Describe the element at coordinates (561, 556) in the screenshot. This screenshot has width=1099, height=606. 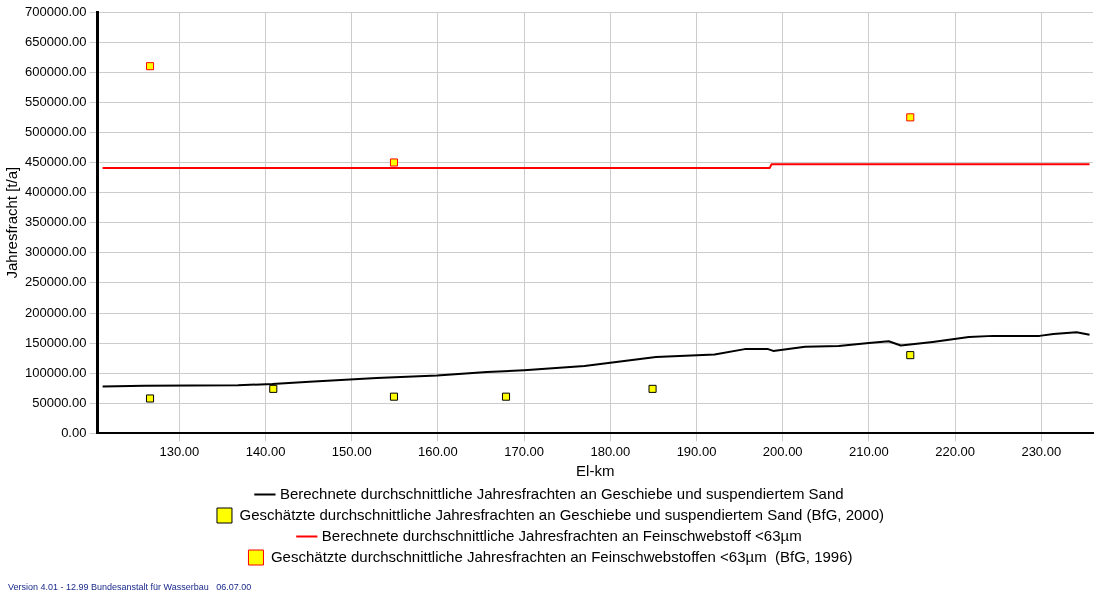
I see `legend-label: Geschätzte durchschnittliche Jahresfrachten an Feinschwebstoffen <63µm (BfG, 1996)` at that location.